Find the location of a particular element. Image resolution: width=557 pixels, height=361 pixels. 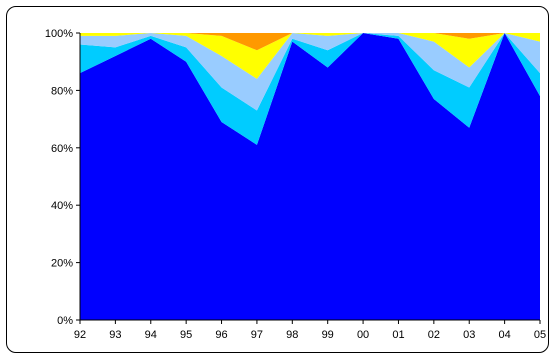

x-tick-label: 95 is located at coordinates (186, 335).